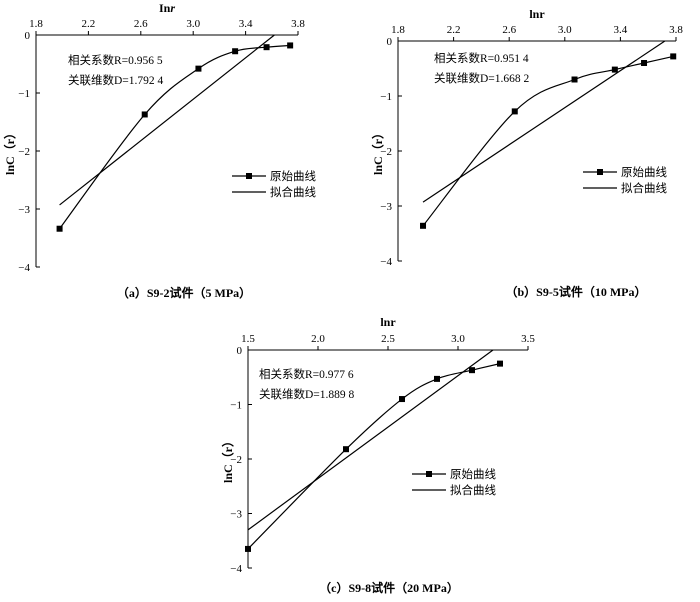 This screenshot has height=602, width=700. What do you see at coordinates (248, 339) in the screenshot?
I see `x-tick-label: 1.5` at bounding box center [248, 339].